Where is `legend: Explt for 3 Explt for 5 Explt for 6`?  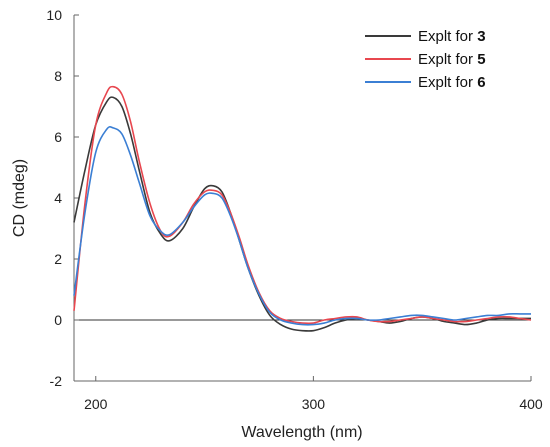 legend: Explt for 3 Explt for 5 Explt for 6 is located at coordinates (425, 59).